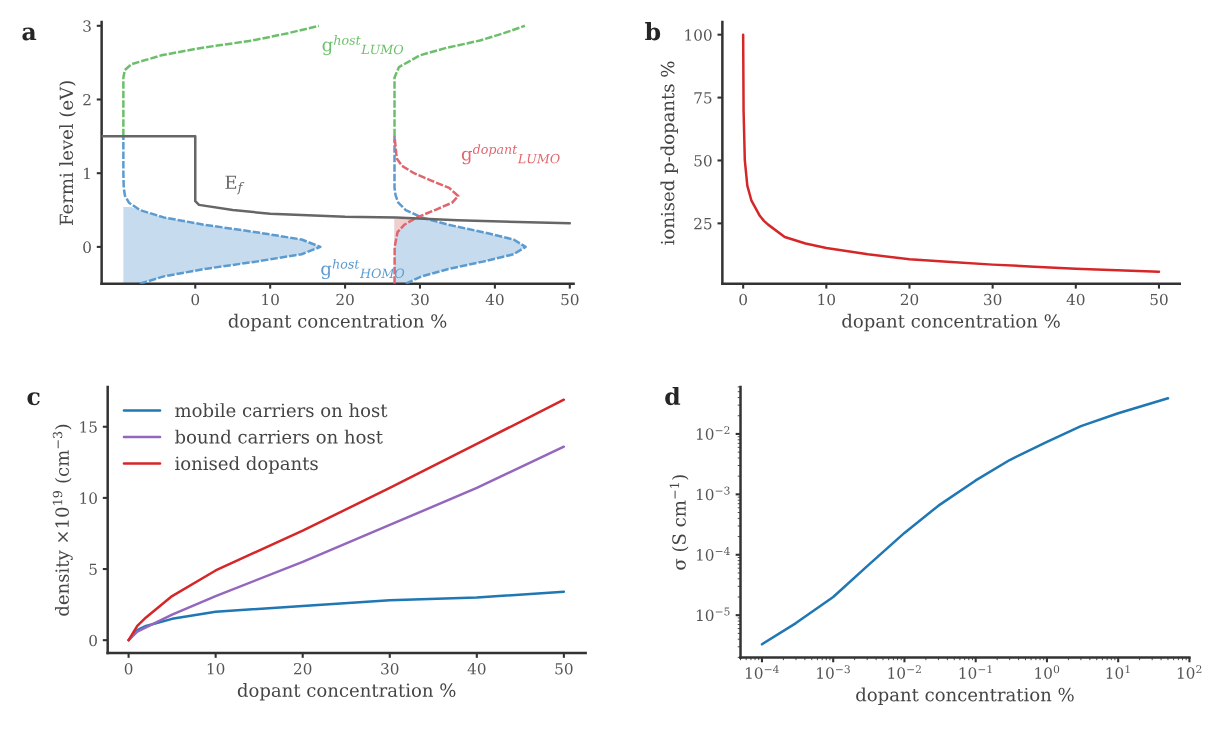 This screenshot has width=1210, height=737. Describe the element at coordinates (1189, 672) in the screenshot. I see `x-tick-label: 10$^{2}$` at that location.